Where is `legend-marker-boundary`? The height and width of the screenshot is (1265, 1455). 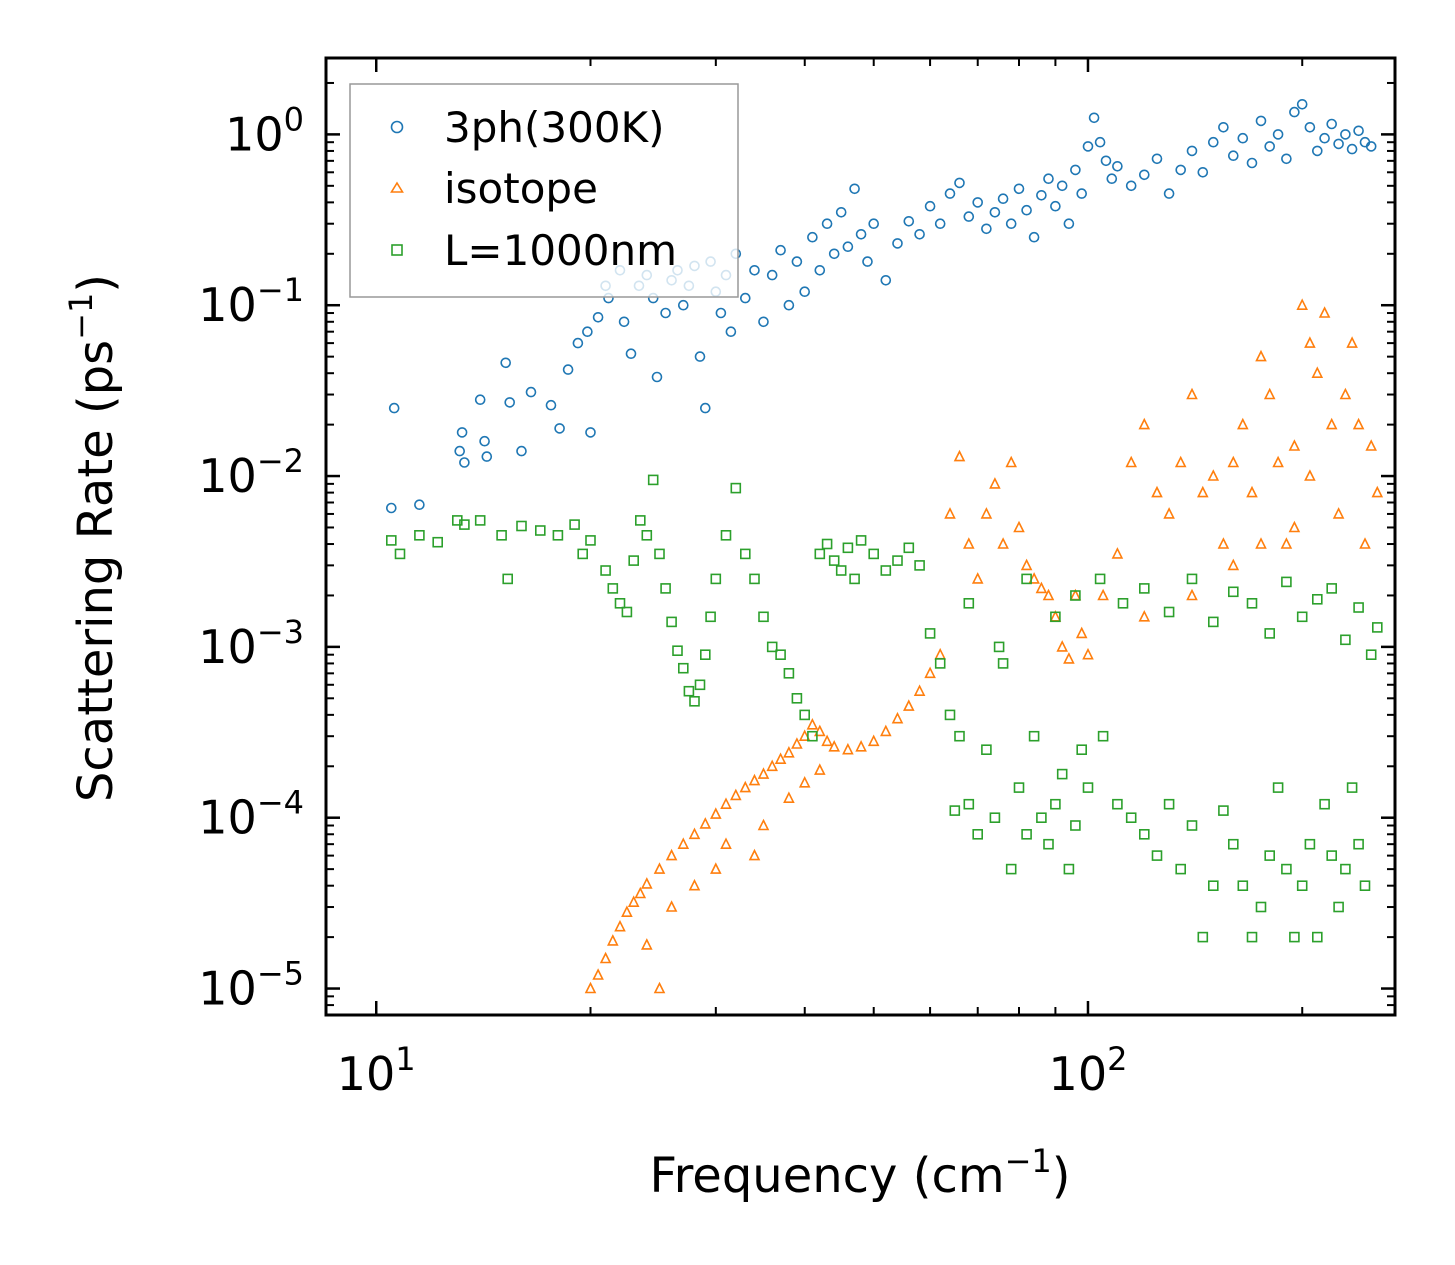
legend-marker-boundary is located at coordinates (397, 250).